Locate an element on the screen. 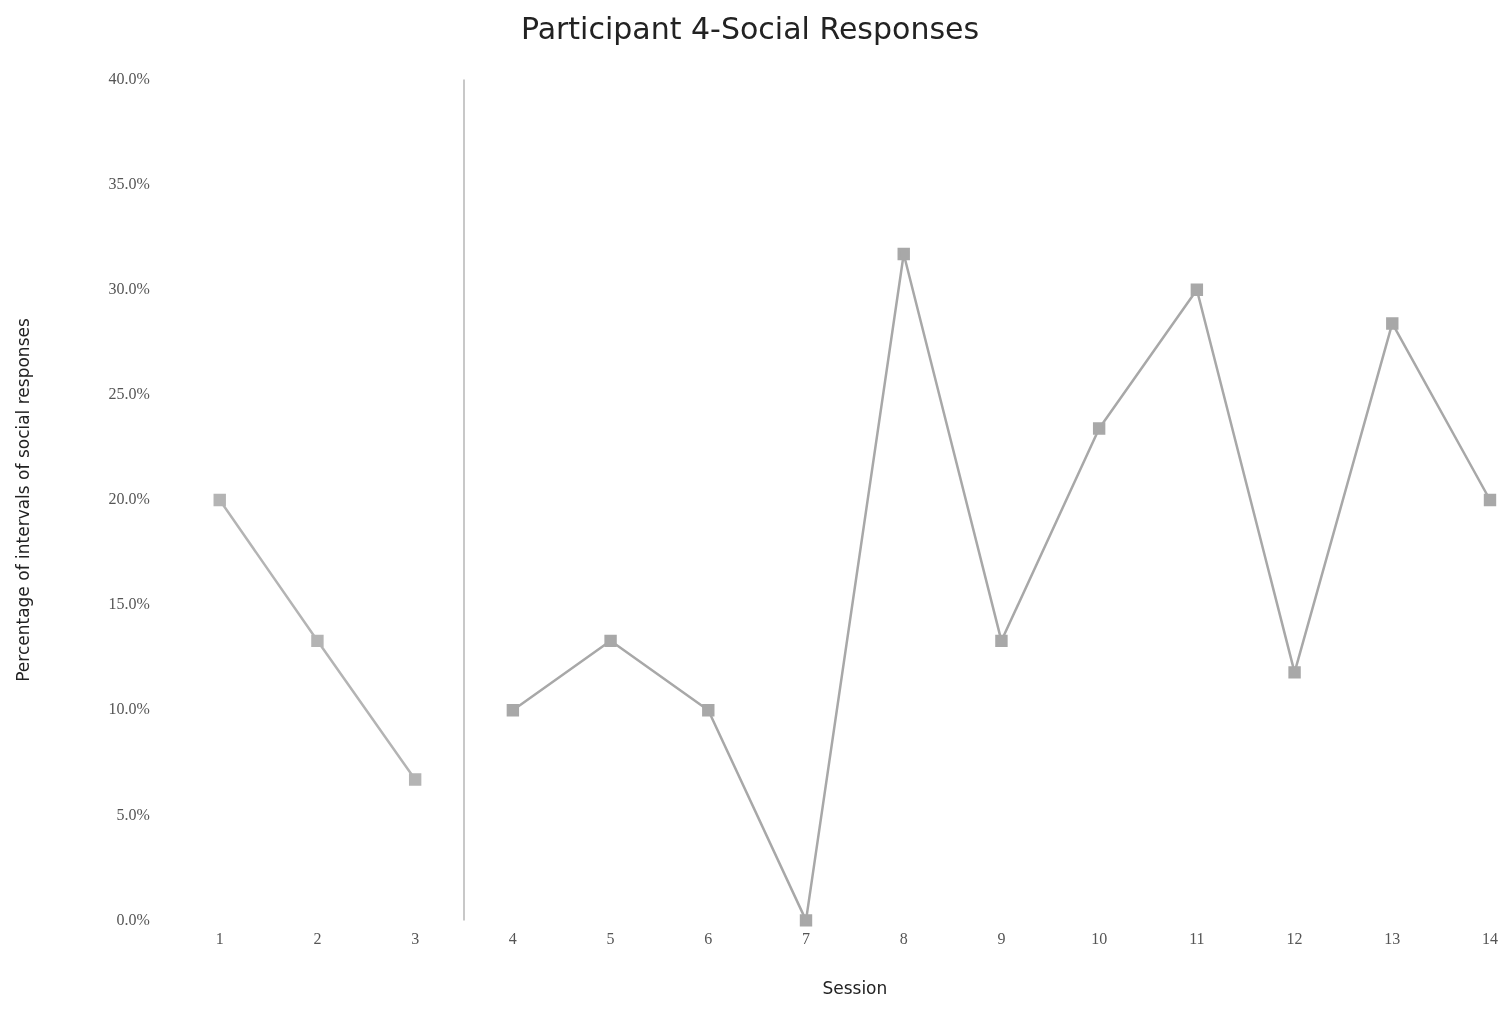 The image size is (1510, 1014). x-tick-label: 6 is located at coordinates (708, 939).